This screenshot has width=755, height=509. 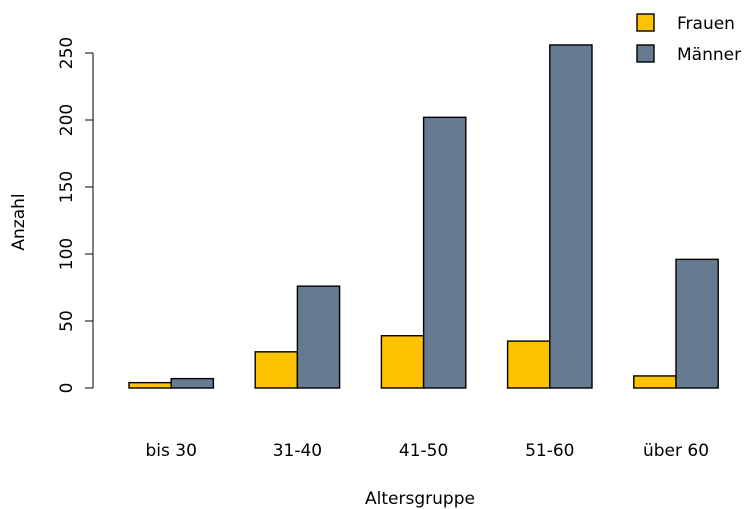 What do you see at coordinates (297, 451) in the screenshot?
I see `x-tick-label-1: 31-40` at bounding box center [297, 451].